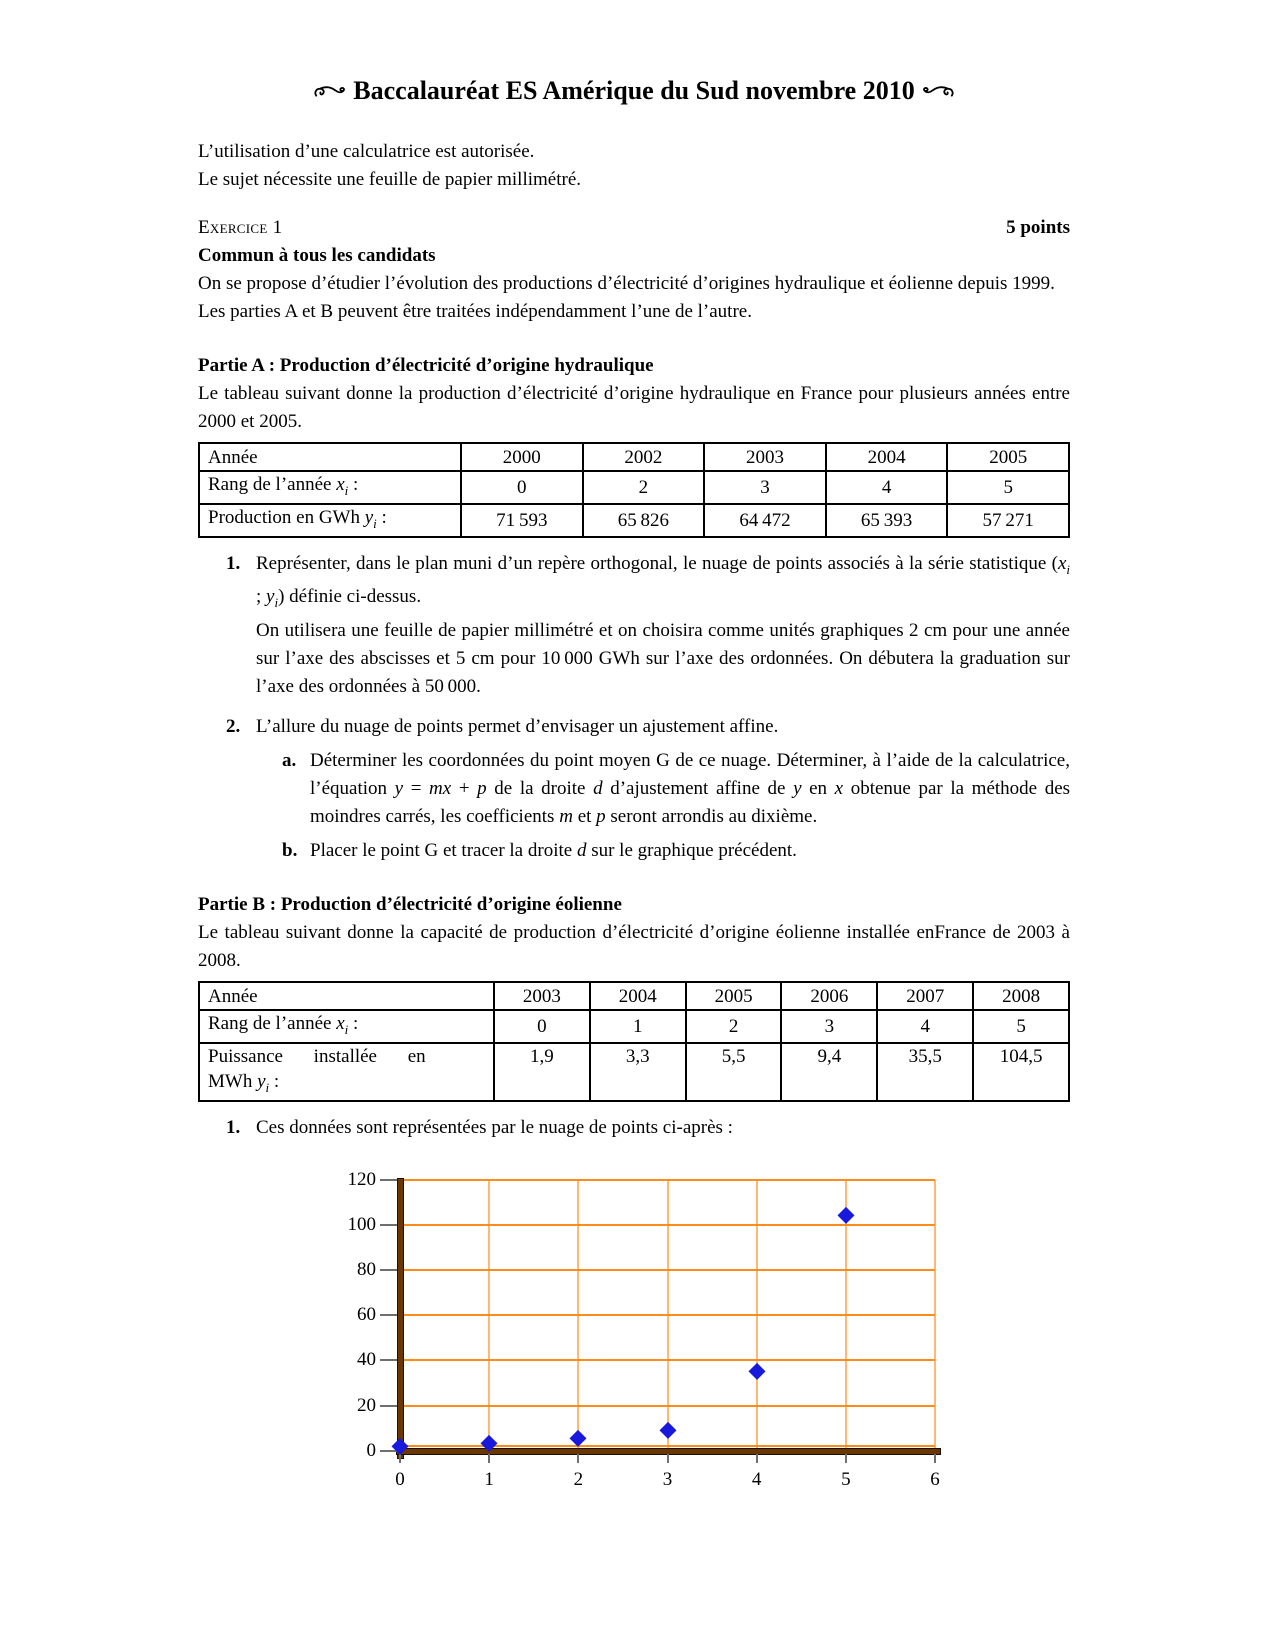 The width and height of the screenshot is (1275, 1650). What do you see at coordinates (366, 1270) in the screenshot?
I see `y-tick-label: 80` at bounding box center [366, 1270].